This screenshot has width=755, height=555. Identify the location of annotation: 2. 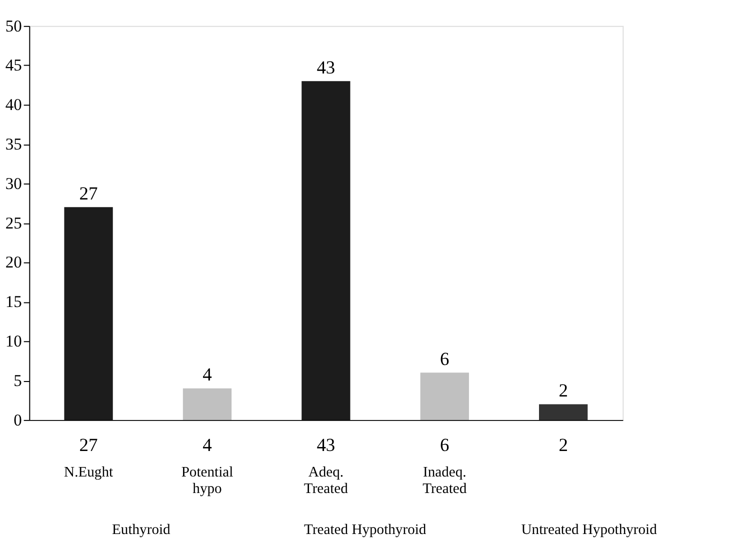
(563, 390).